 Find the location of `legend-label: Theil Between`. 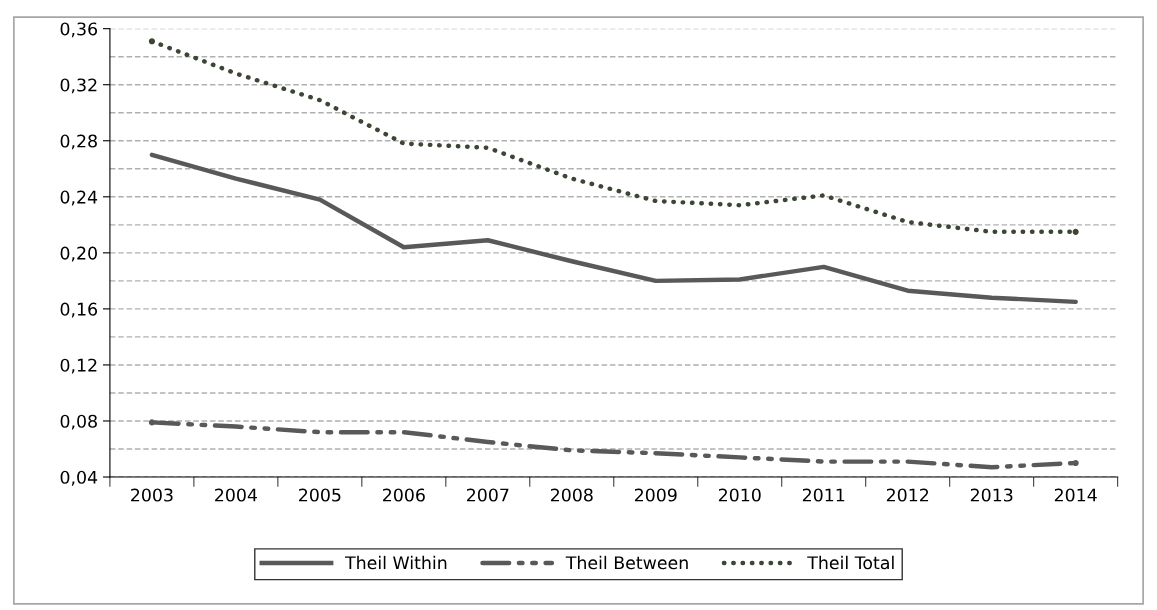

legend-label: Theil Between is located at coordinates (626, 562).